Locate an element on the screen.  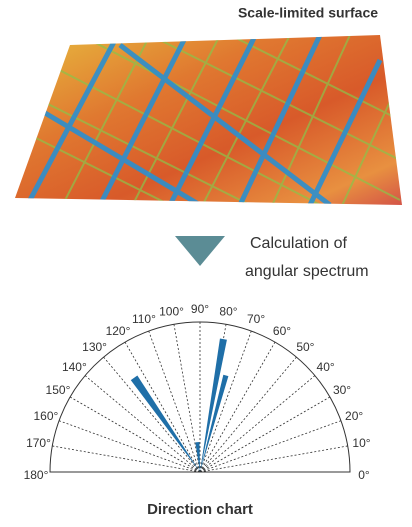
angle-label: 20° is located at coordinates (354, 416).